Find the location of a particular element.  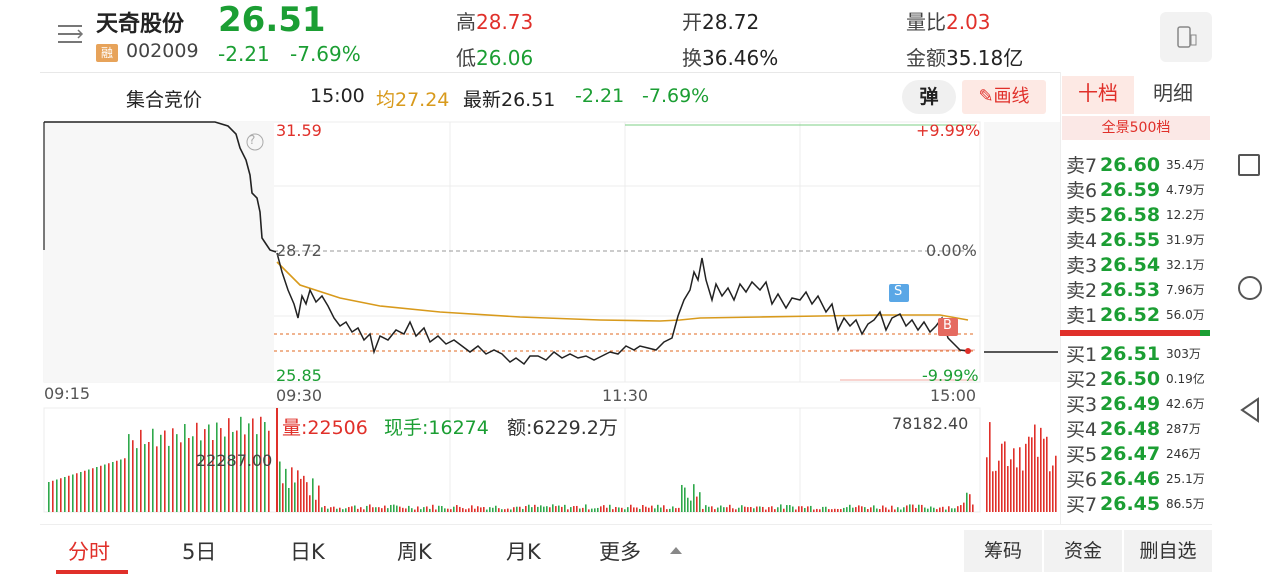

sell-row: 卖7 26.60 35.4万 is located at coordinates (1139, 164).